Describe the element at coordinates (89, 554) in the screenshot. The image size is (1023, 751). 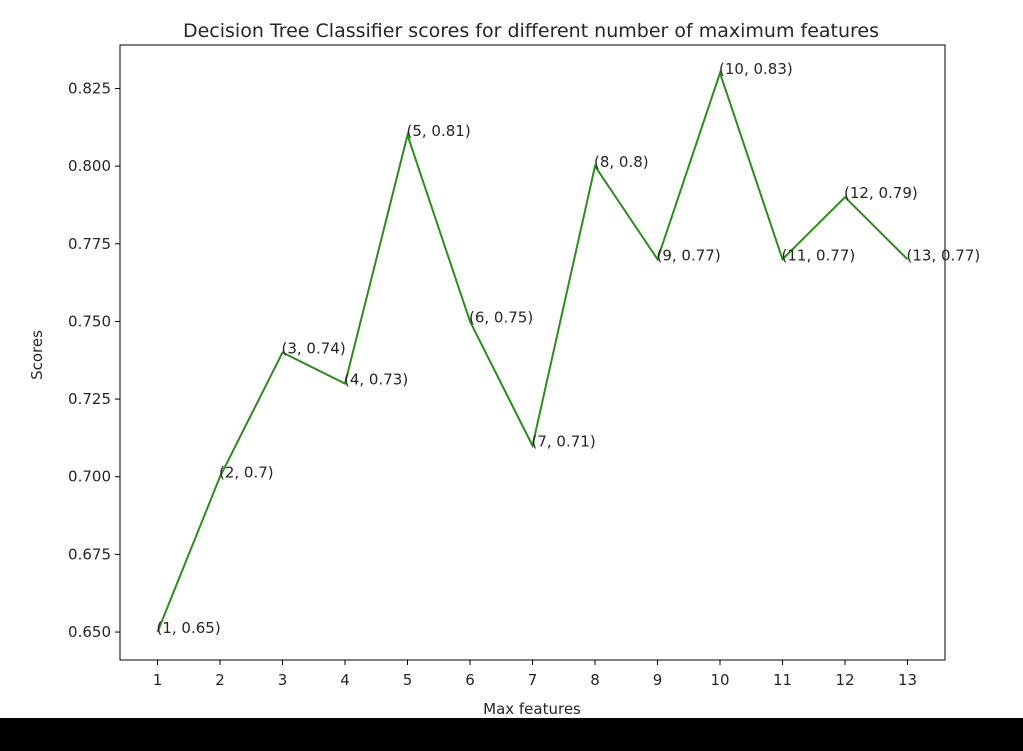
I see `y-tick-label: 0.675` at that location.